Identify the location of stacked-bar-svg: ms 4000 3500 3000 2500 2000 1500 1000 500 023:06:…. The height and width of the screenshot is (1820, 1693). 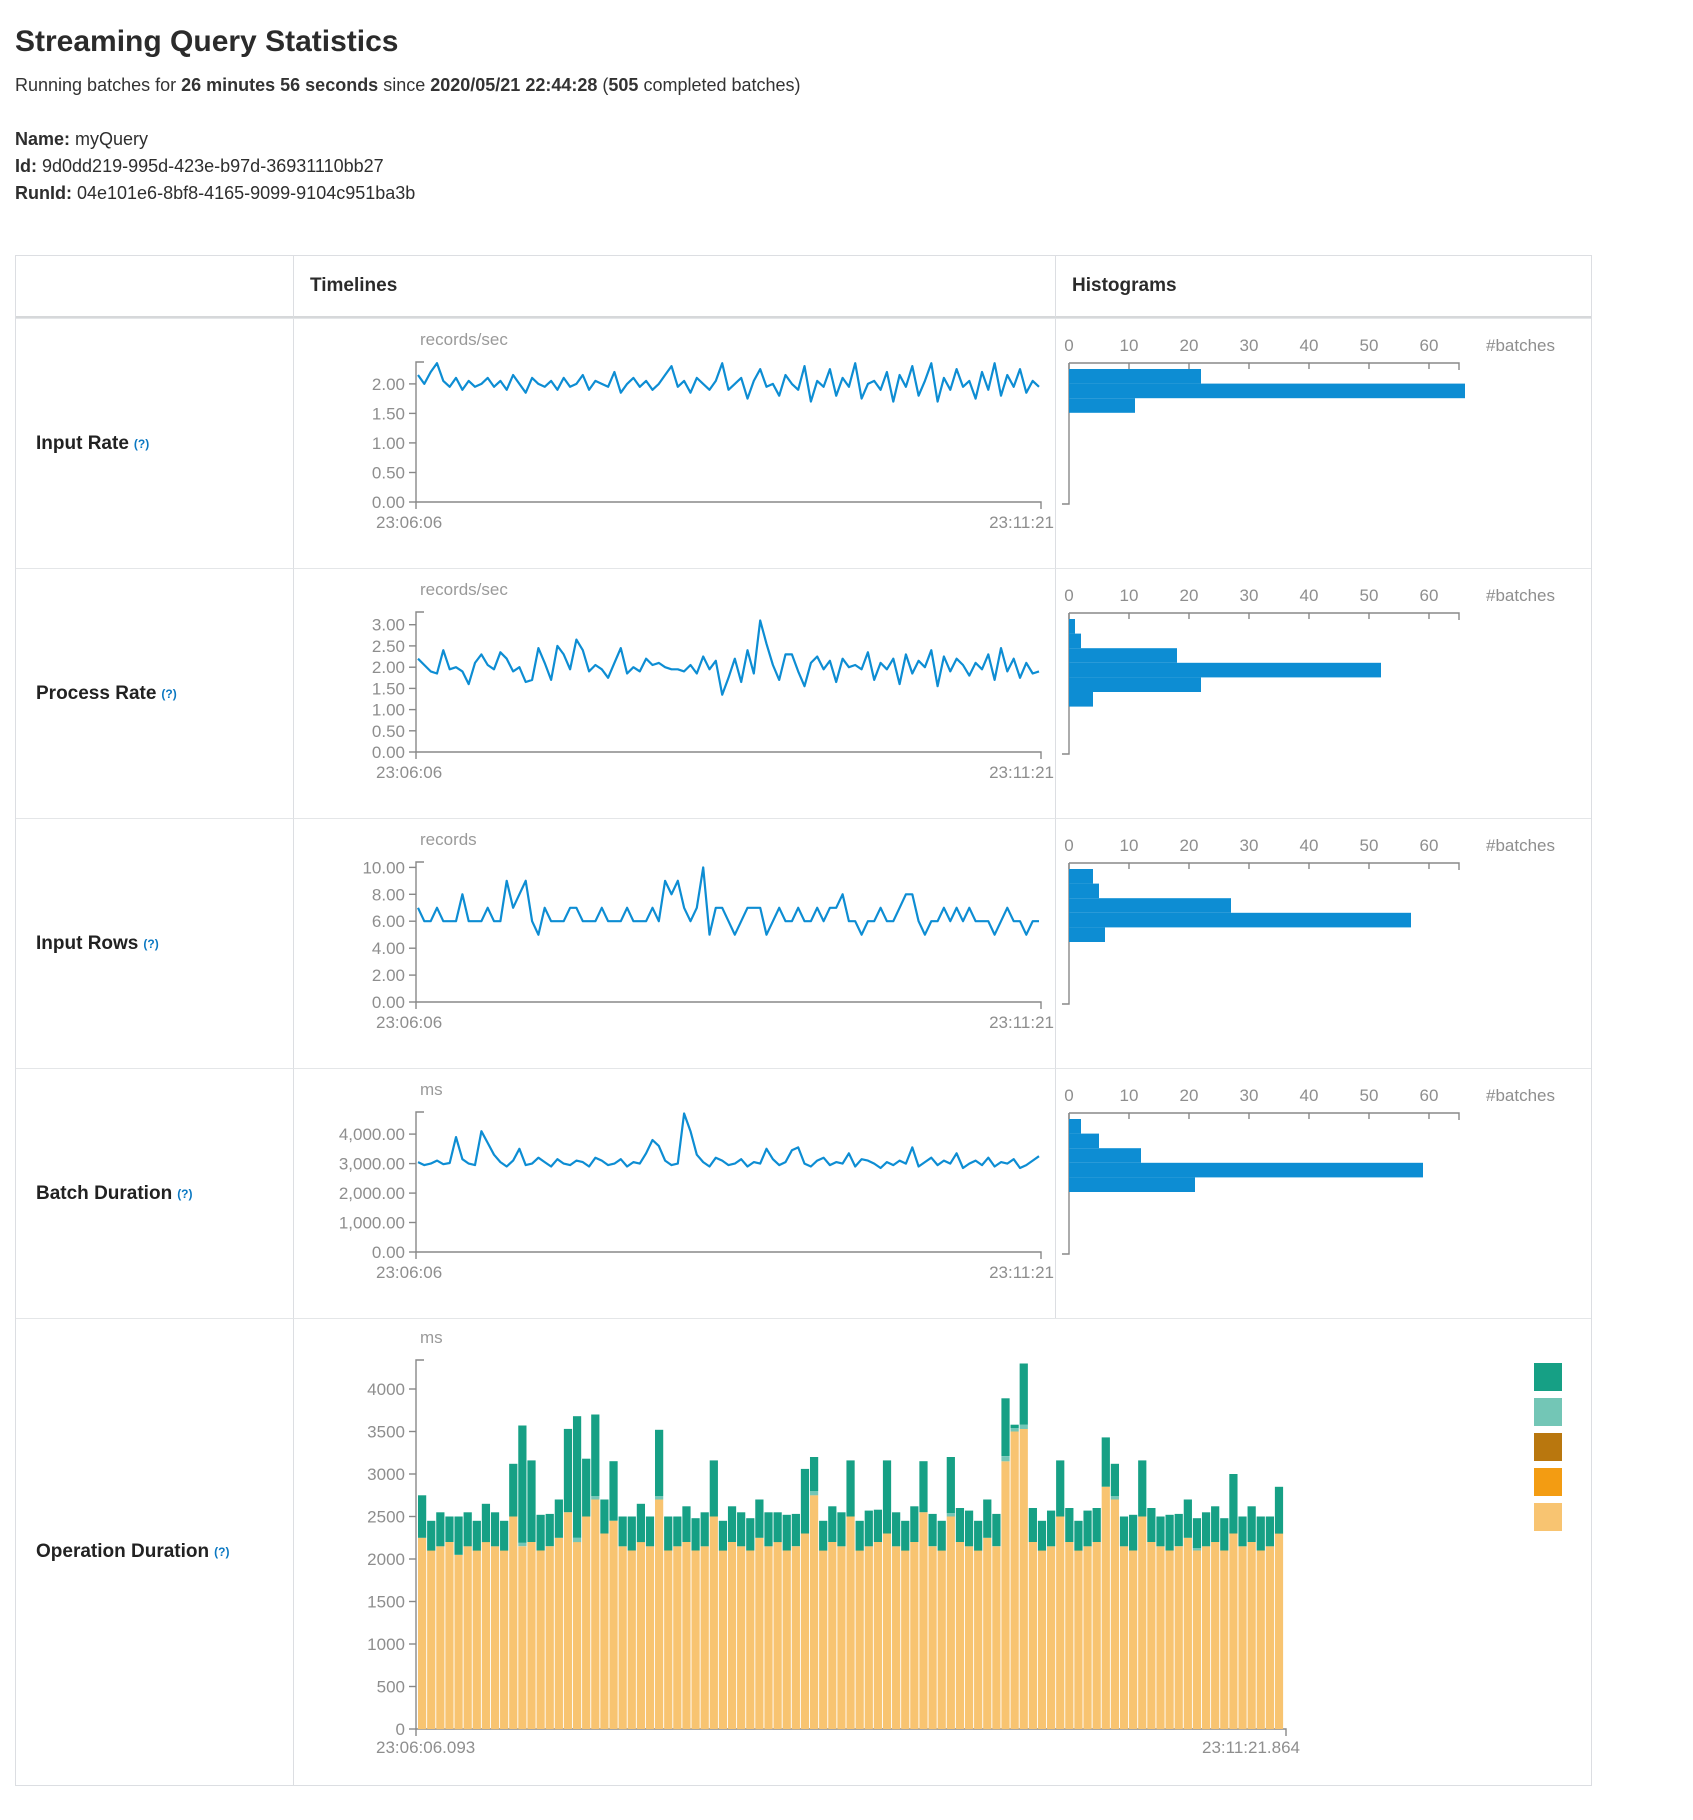
(833, 1542).